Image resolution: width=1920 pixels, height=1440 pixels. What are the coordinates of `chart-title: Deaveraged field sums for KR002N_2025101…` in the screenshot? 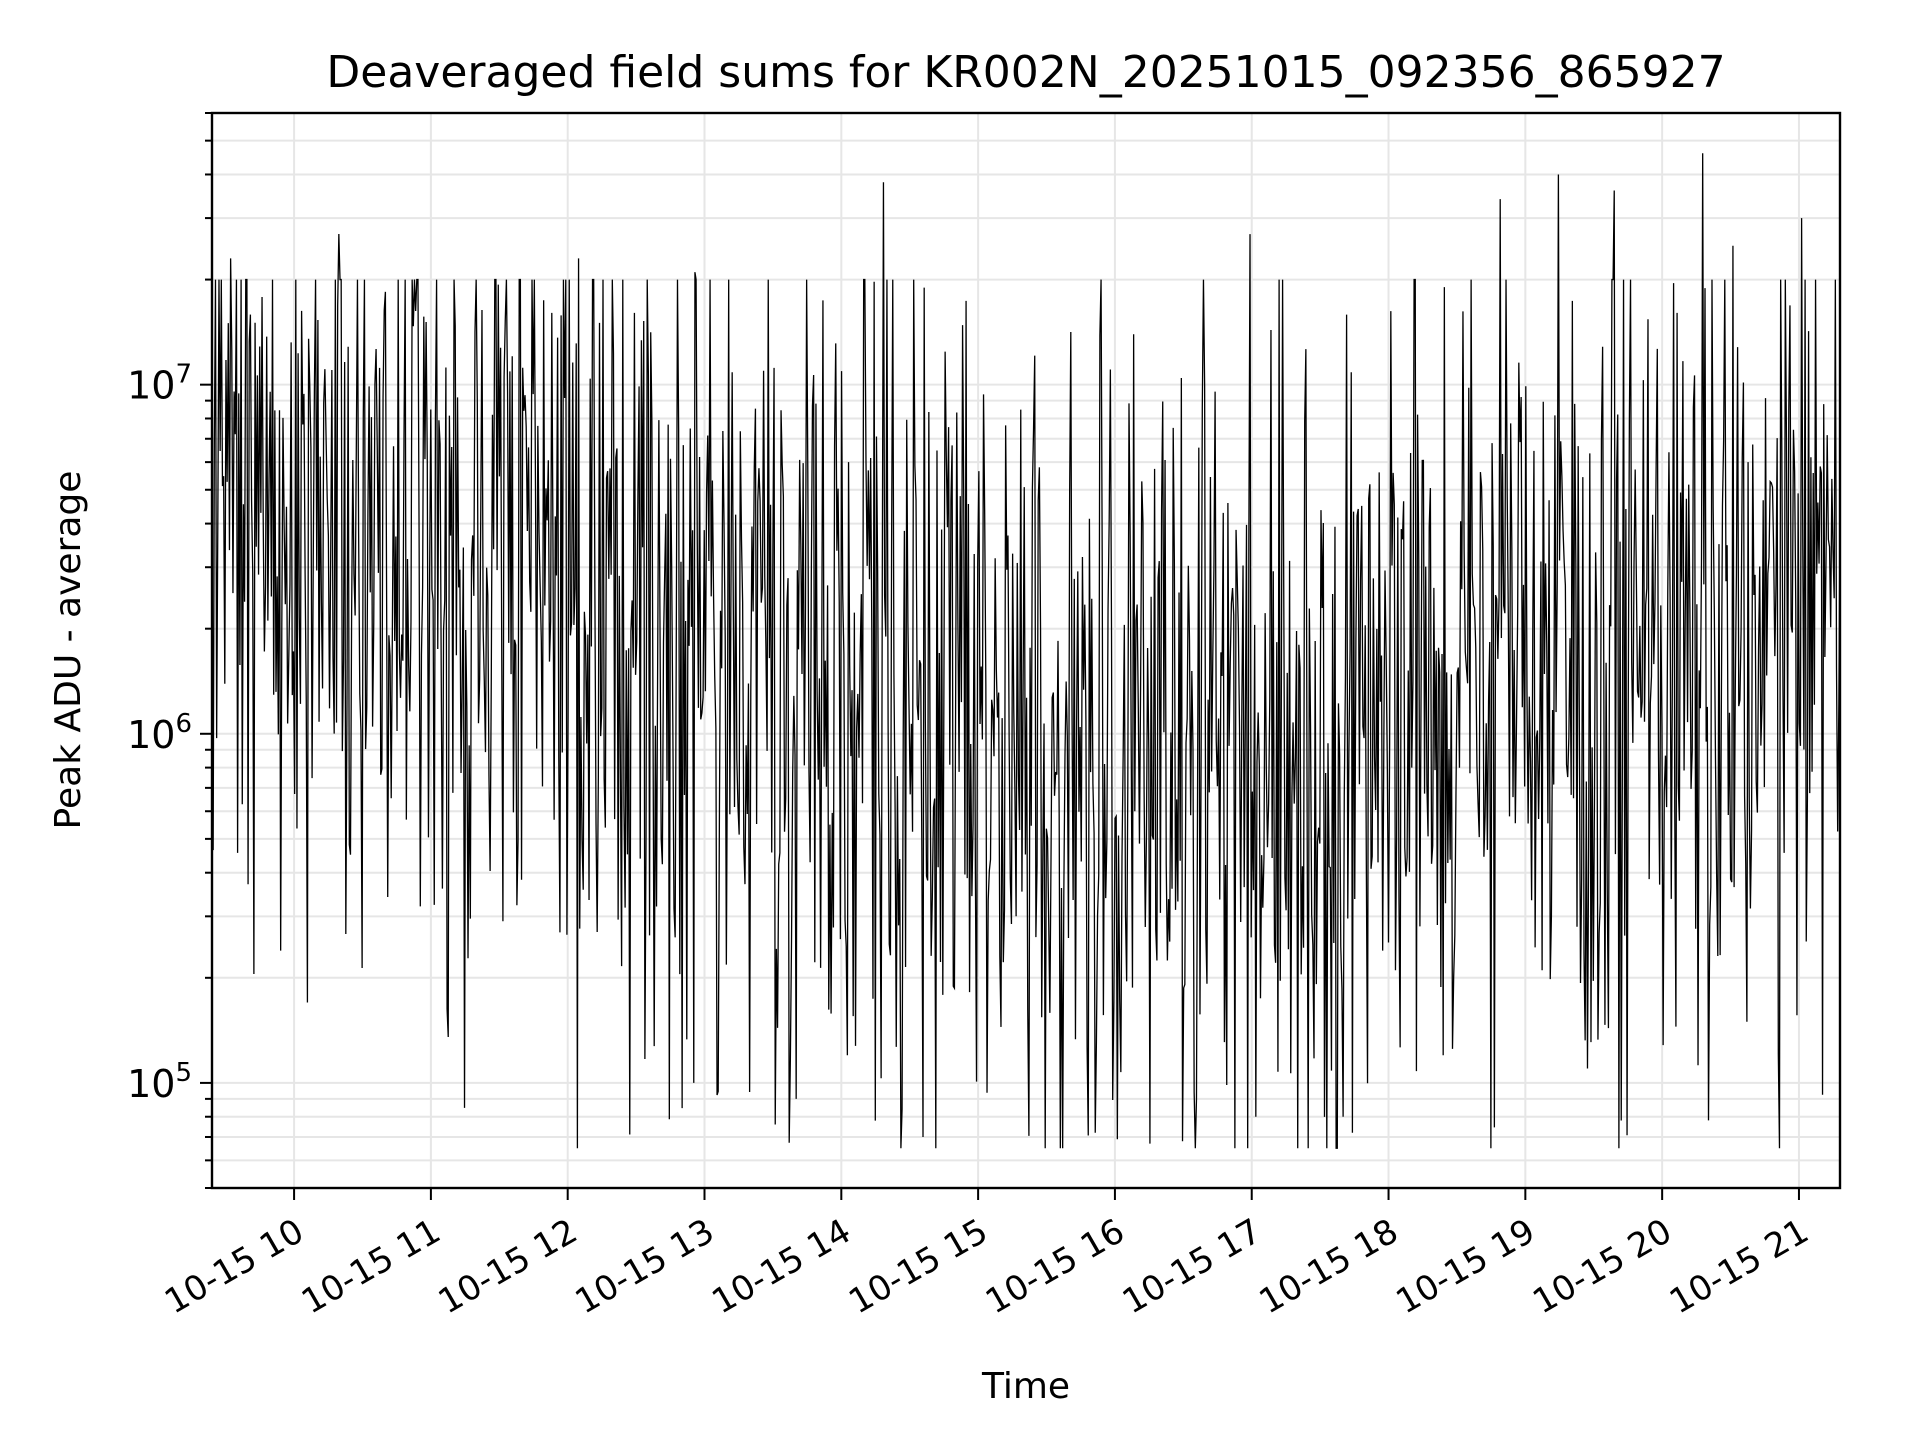 It's located at (1025, 72).